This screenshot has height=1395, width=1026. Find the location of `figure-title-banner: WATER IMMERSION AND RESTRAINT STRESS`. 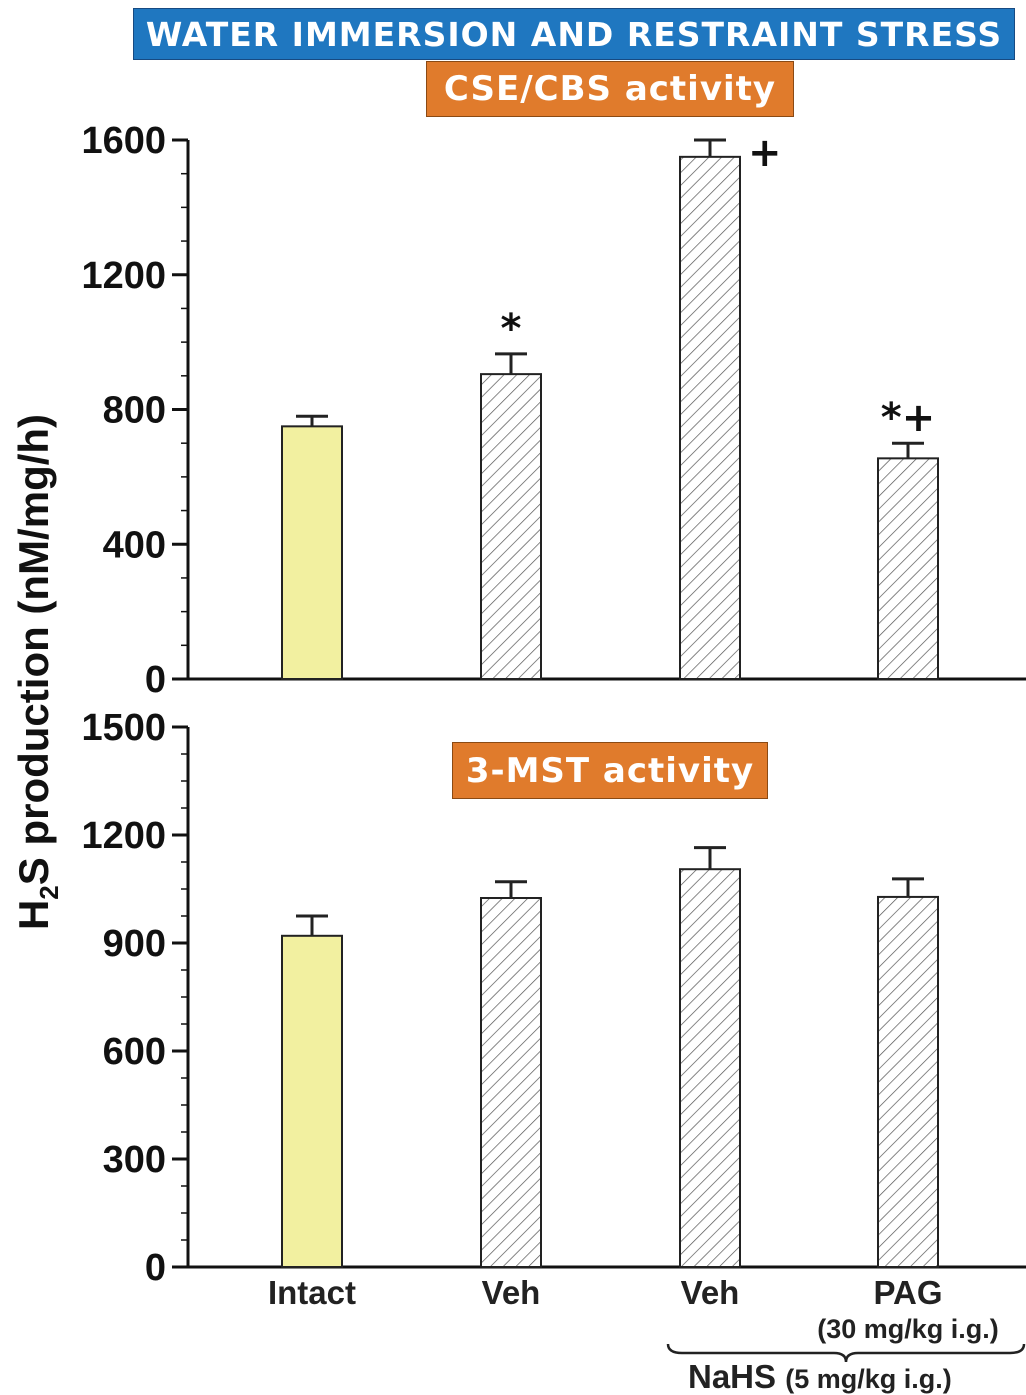

figure-title-banner: WATER IMMERSION AND RESTRAINT STRESS is located at coordinates (574, 34).